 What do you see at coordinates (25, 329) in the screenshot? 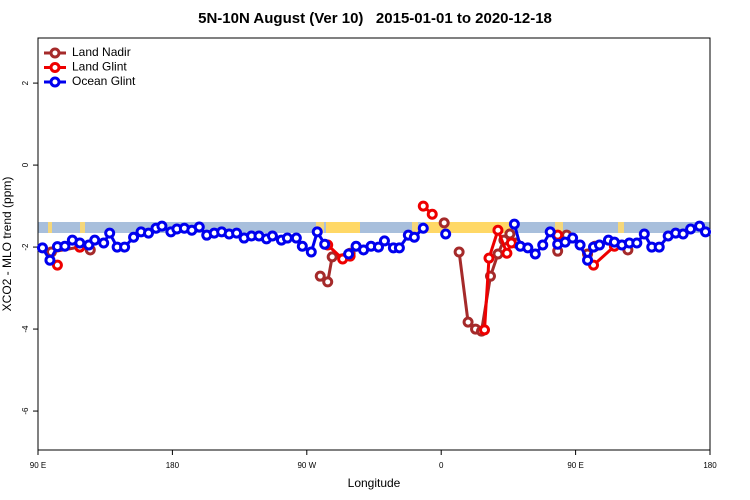
I see `y-tick-label: -4` at bounding box center [25, 329].